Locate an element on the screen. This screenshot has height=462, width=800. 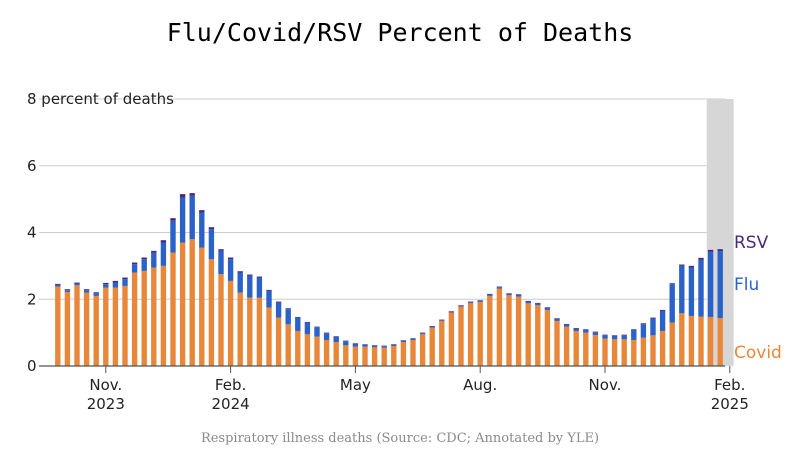
y-tick-label: 0 is located at coordinates (32, 366).